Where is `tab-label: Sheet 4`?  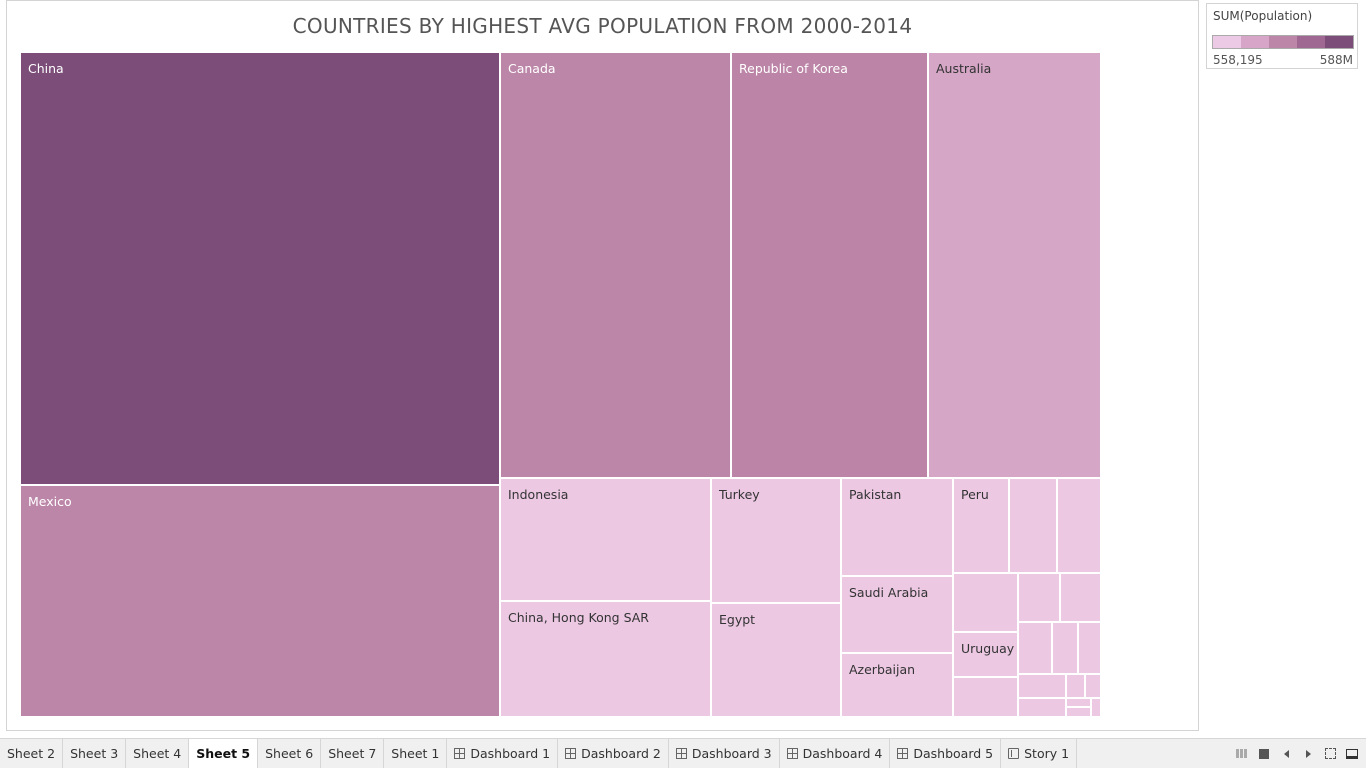 tab-label: Sheet 4 is located at coordinates (157, 753).